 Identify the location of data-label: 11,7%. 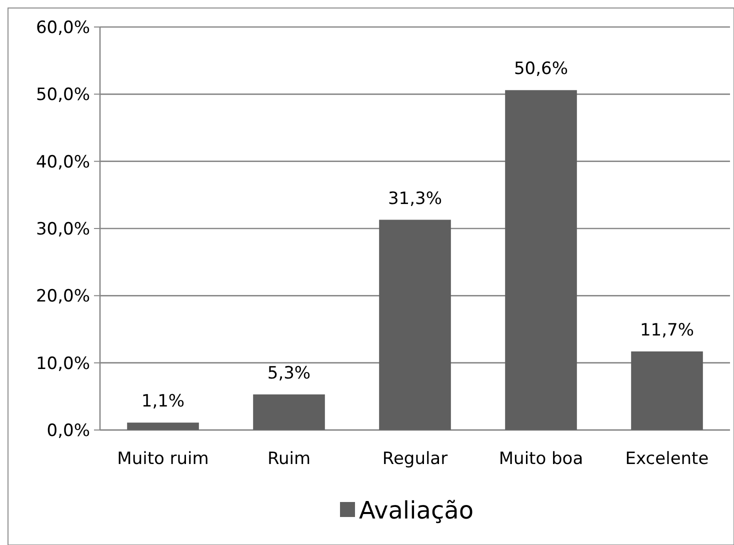
(667, 330).